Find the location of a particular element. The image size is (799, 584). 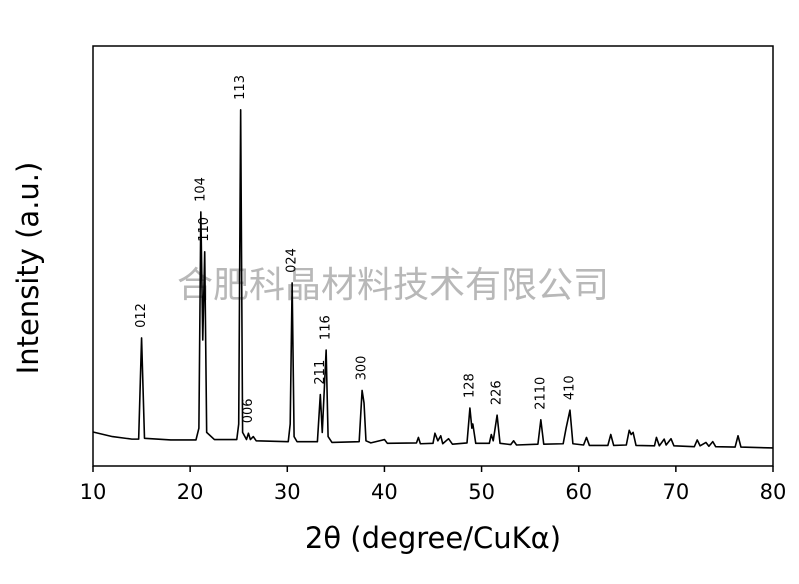

peak-label: 116 is located at coordinates (326, 327).